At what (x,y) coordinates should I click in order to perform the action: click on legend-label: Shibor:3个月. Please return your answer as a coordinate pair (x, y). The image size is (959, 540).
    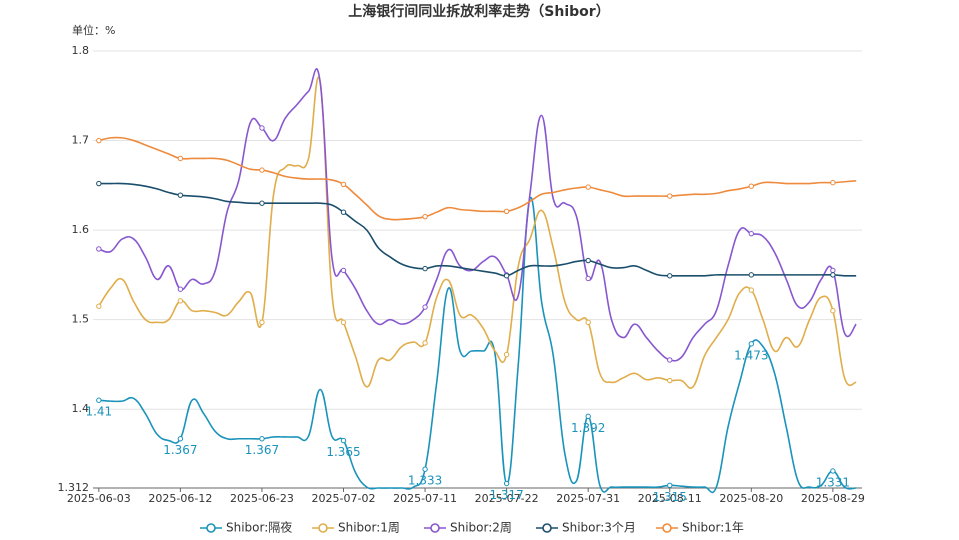
    Looking at the image, I should click on (599, 528).